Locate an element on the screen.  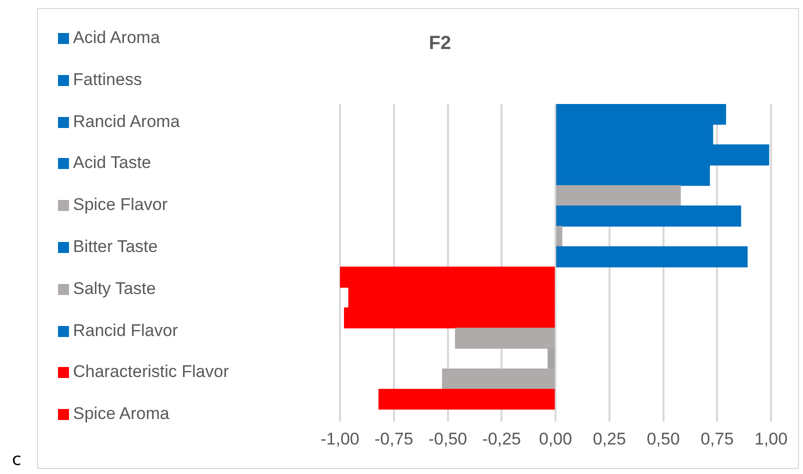
text: c is located at coordinates (17, 460).